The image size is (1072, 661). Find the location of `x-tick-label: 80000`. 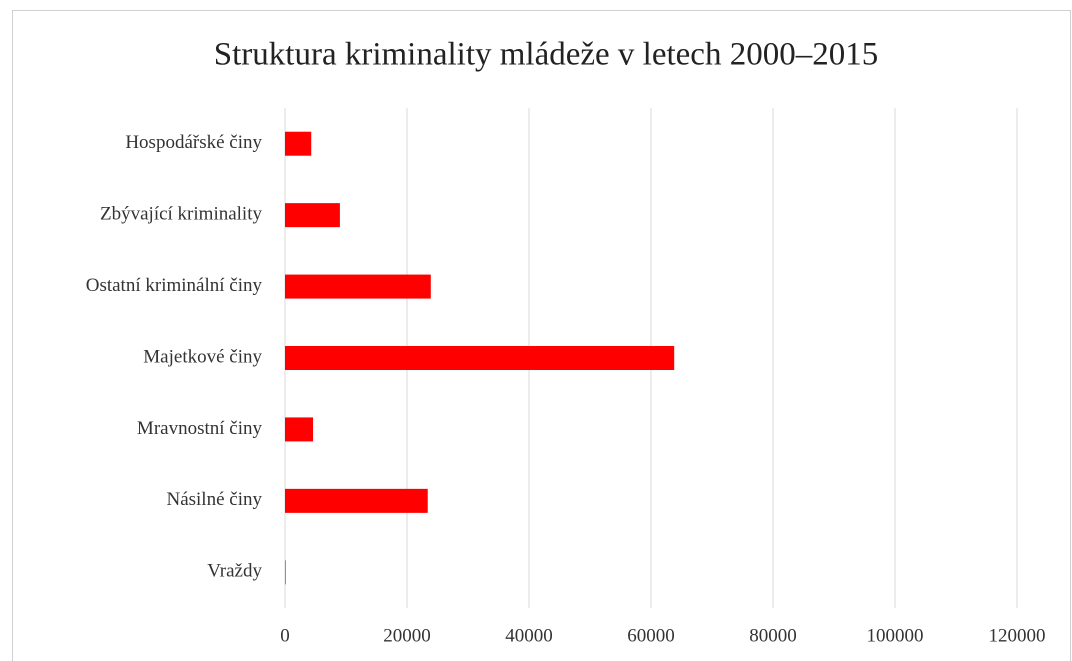

x-tick-label: 80000 is located at coordinates (773, 635).